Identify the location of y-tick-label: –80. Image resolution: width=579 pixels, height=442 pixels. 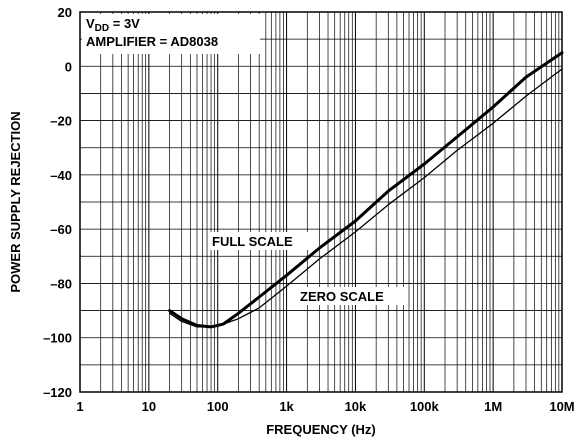
(61, 283).